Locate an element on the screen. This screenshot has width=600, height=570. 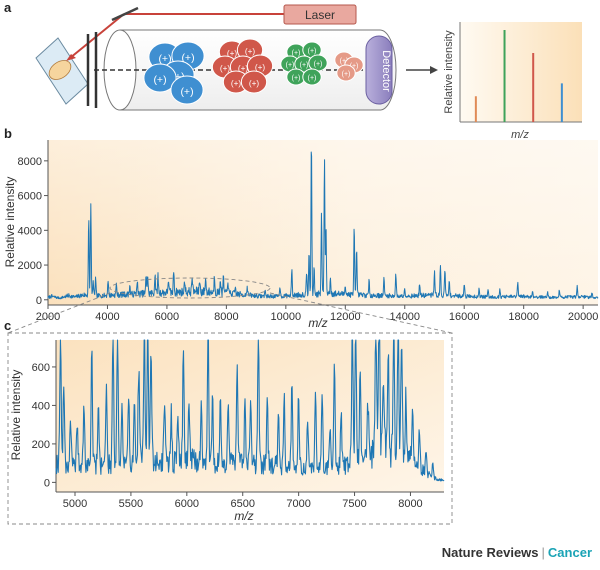
ion-cluster-green: (+) (+) (+) (+) (+) (+) (+) is located at coordinates (304, 63).